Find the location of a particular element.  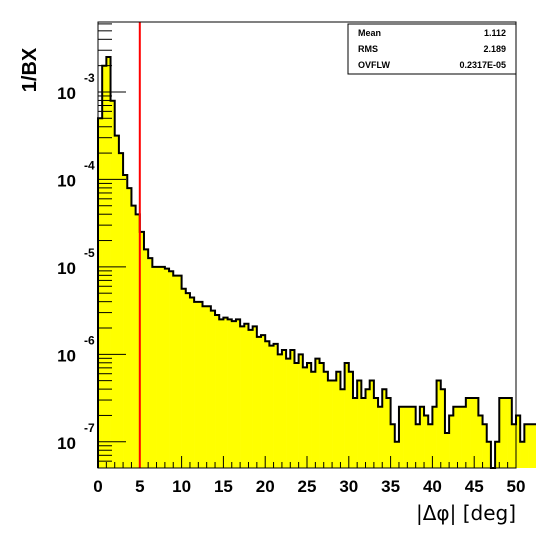

y-tick-exponent: -7 is located at coordinates (89, 428).